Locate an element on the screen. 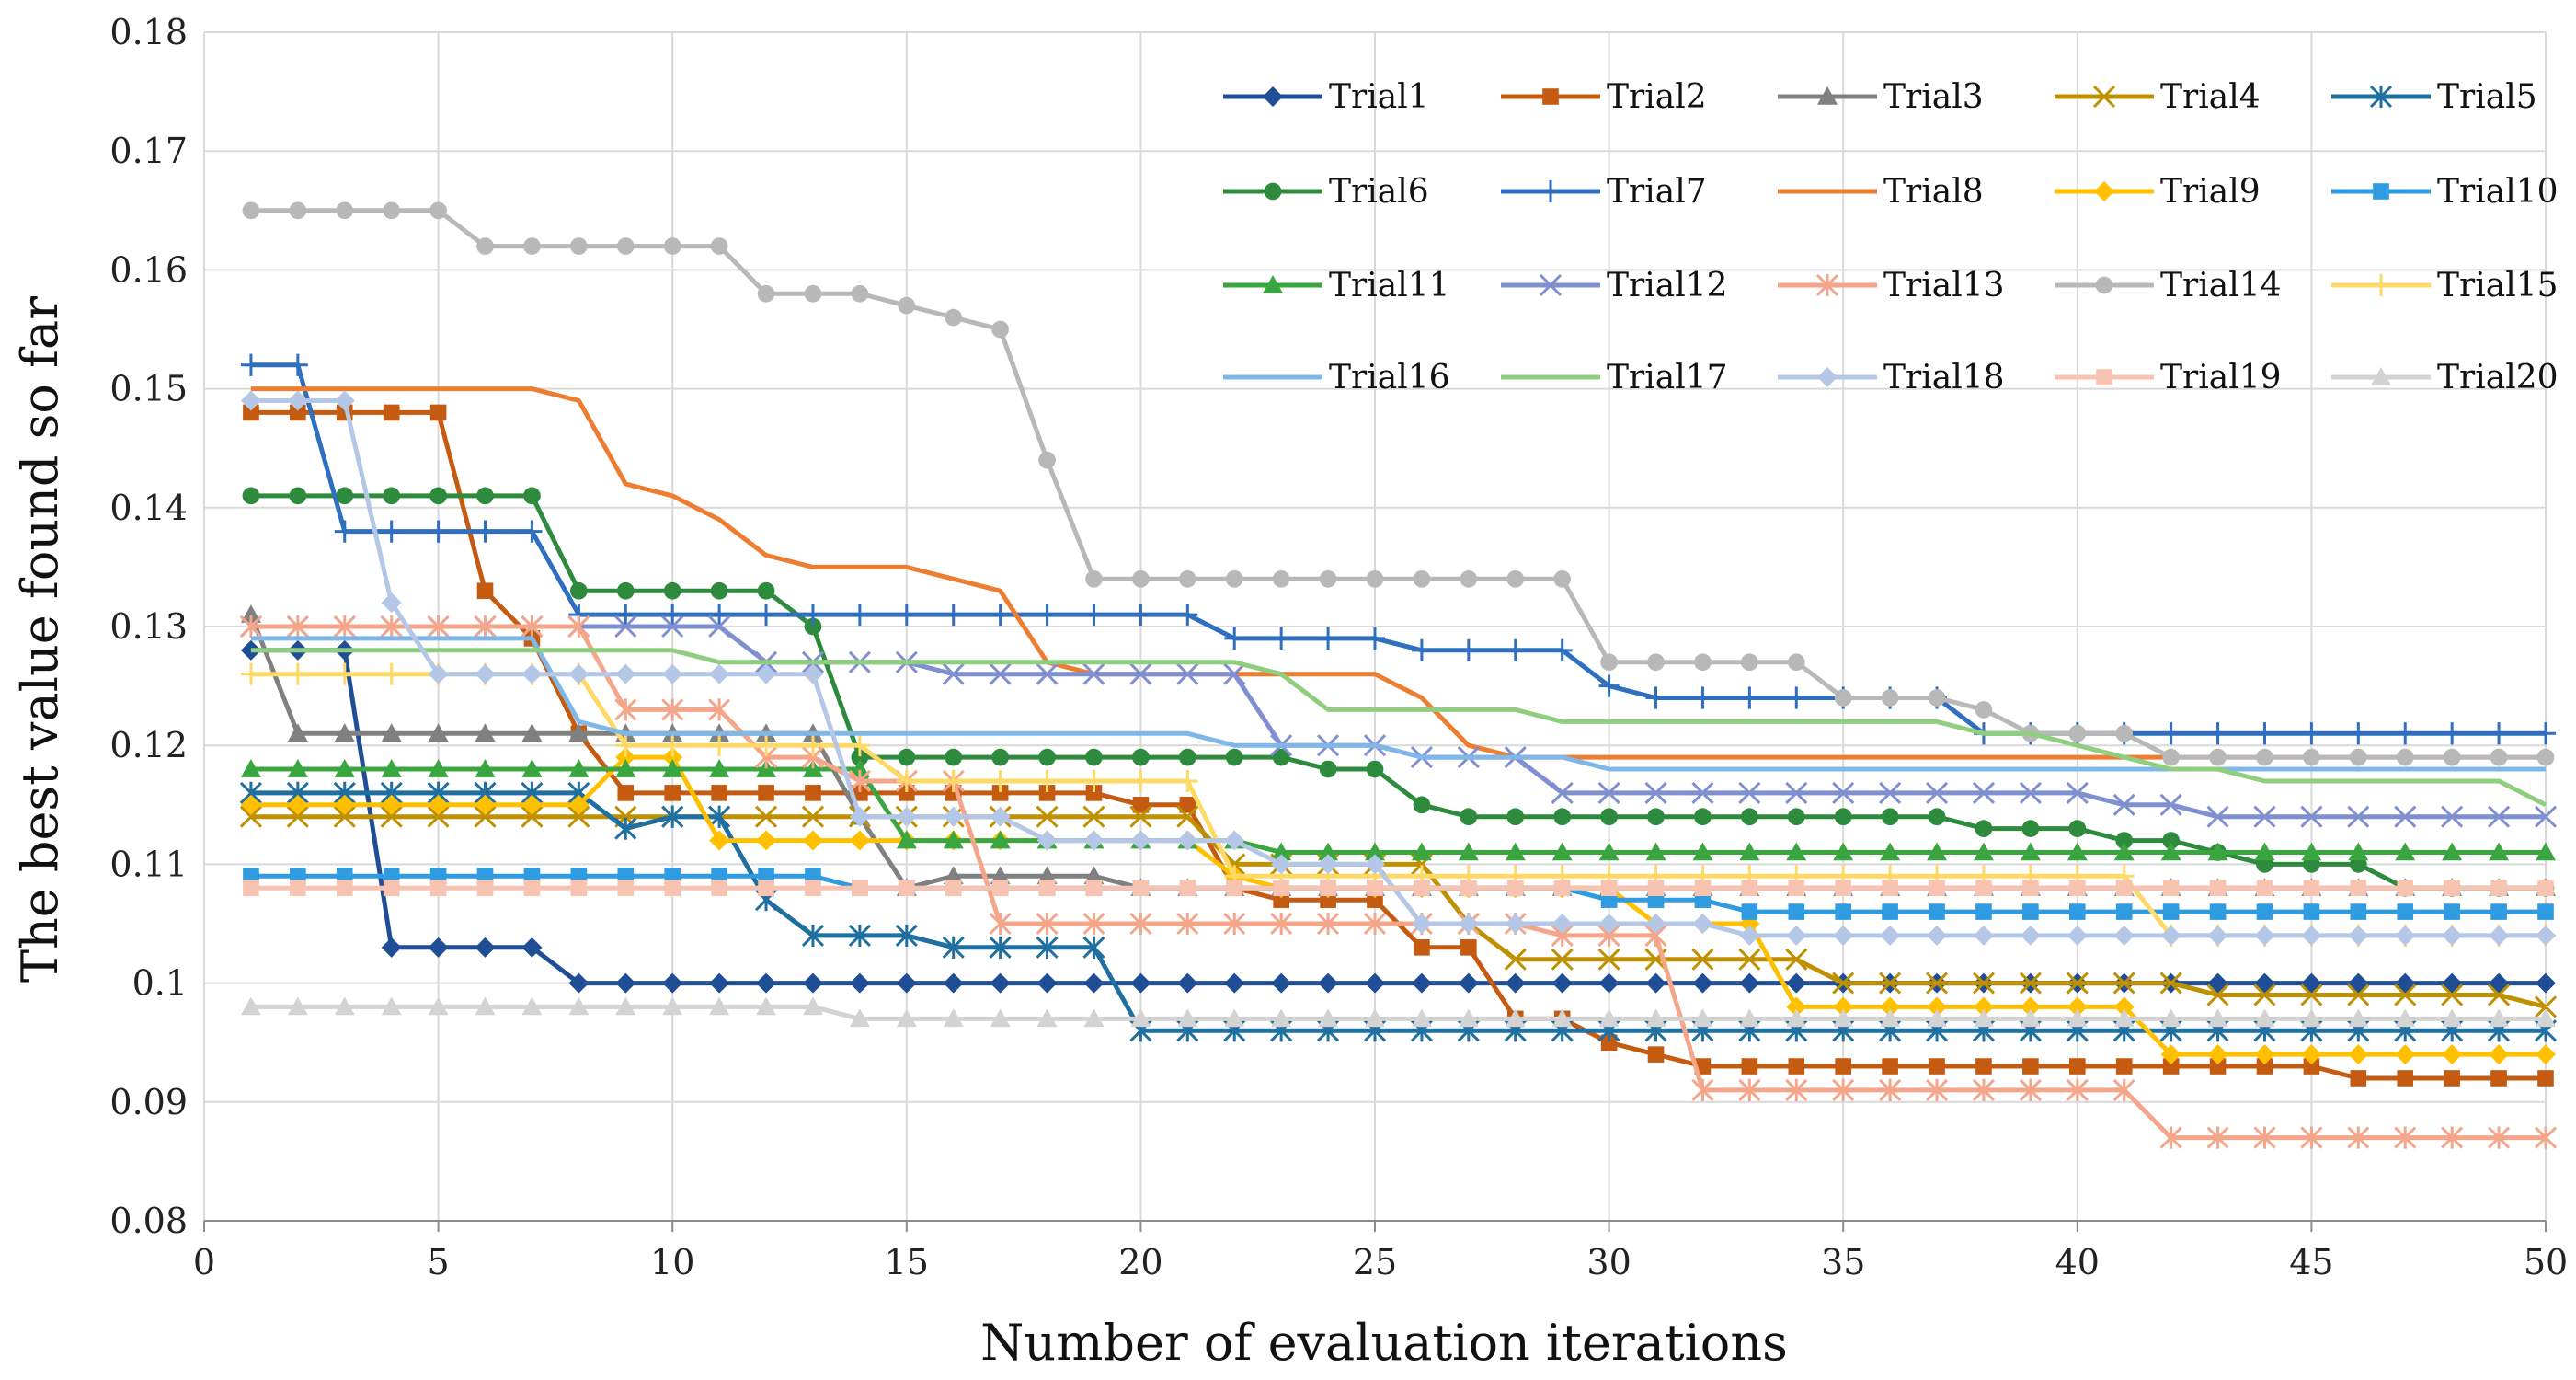  y-tick-label: 0.17 is located at coordinates (148, 151).